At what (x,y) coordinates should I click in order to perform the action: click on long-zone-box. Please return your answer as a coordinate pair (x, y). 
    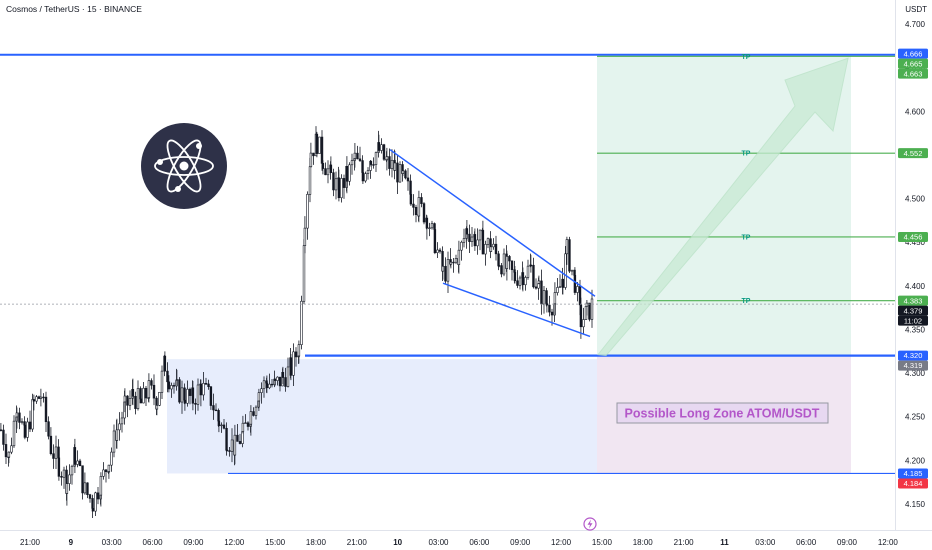
    Looking at the image, I should click on (382, 416).